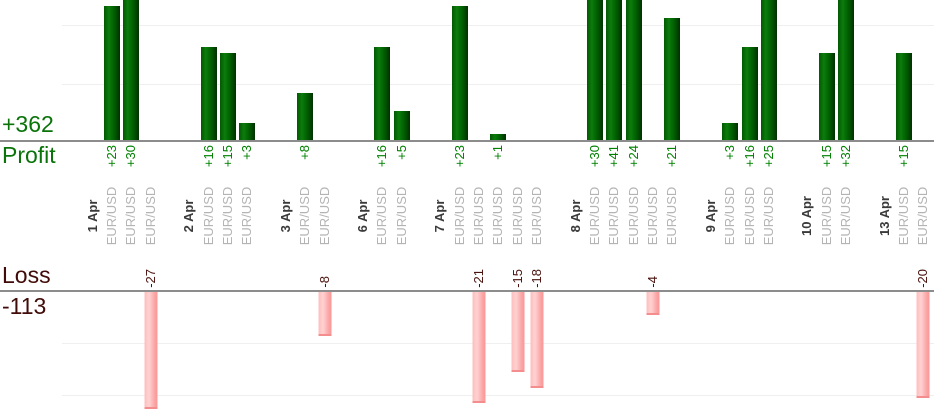 This screenshot has width=934, height=420. I want to click on trade-column: +24 EUR/USD, so click(633, 210).